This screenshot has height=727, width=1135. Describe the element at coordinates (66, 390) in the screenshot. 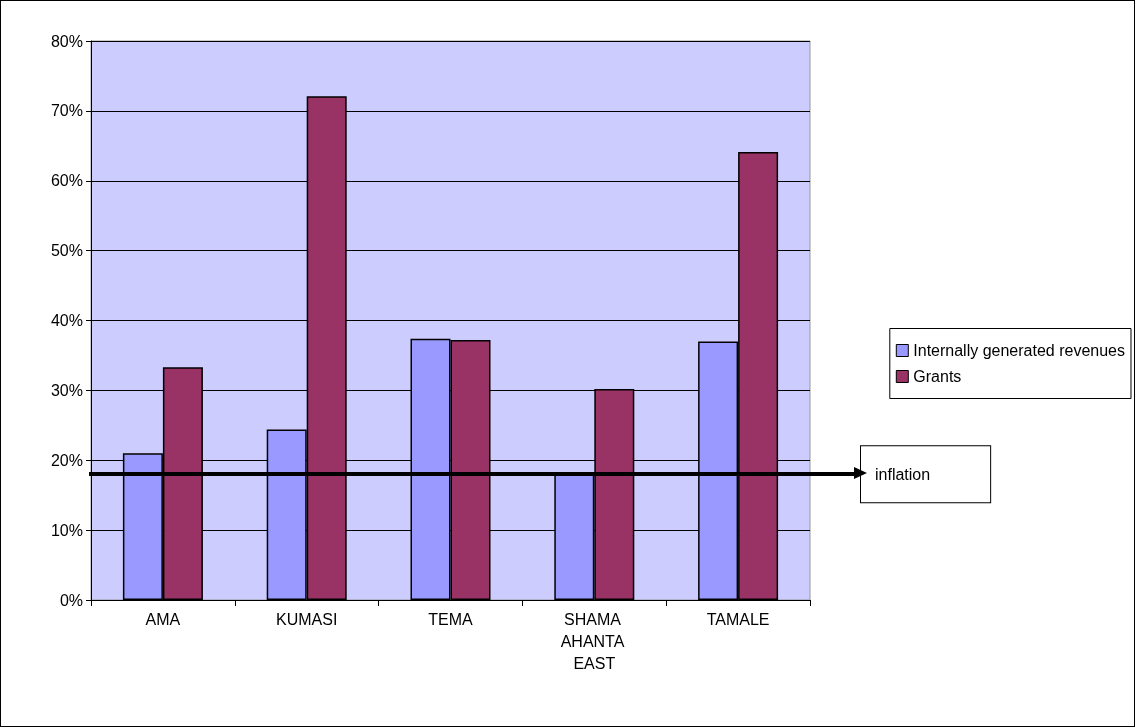

I see `y-tick-label: 30%` at that location.